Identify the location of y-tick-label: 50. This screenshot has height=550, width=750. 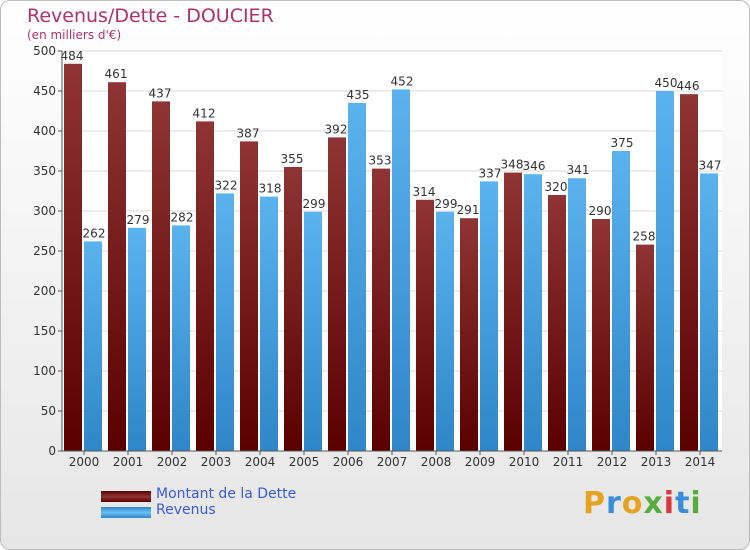
(48, 411).